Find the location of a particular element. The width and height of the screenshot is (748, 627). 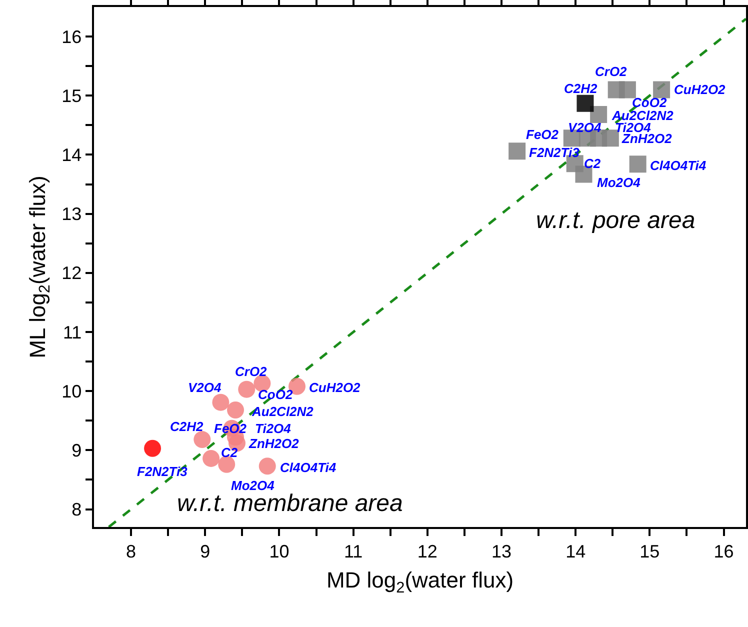

annotation: w.r.t. membrane area is located at coordinates (290, 503).